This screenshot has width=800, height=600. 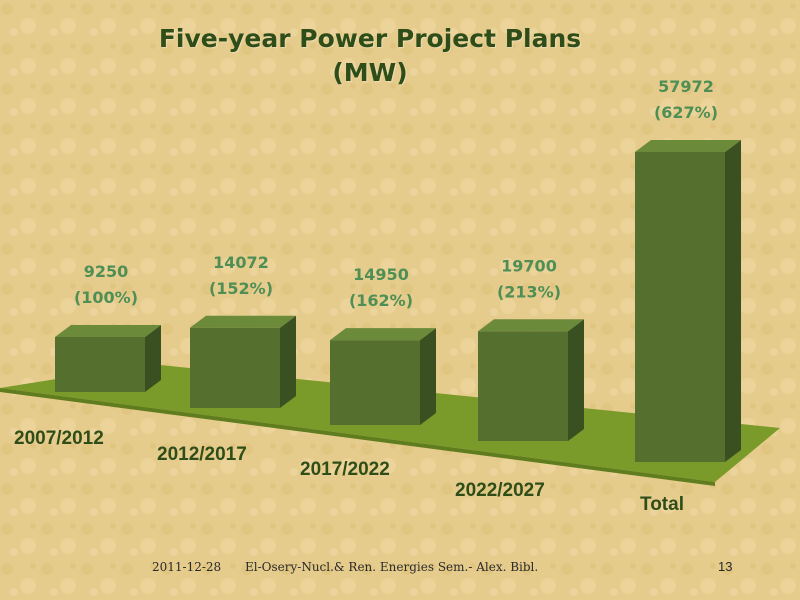 I want to click on bar-percent-label: (213%), so click(x=529, y=291).